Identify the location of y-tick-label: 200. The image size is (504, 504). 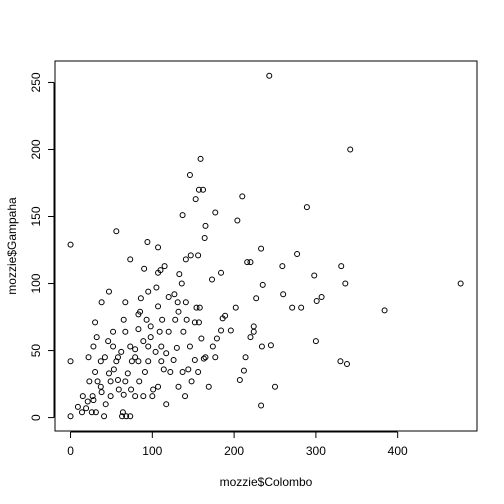
(36, 149).